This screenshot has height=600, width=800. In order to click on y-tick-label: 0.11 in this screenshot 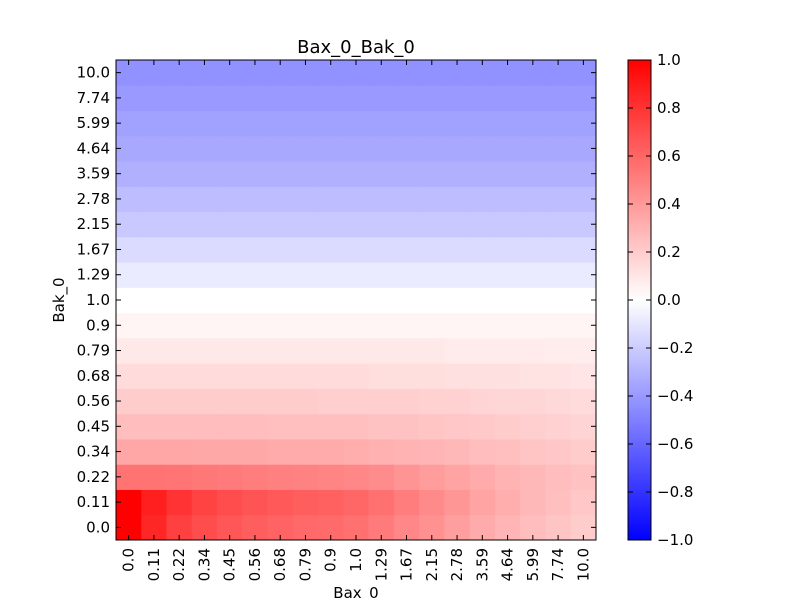, I will do `click(93, 502)`.